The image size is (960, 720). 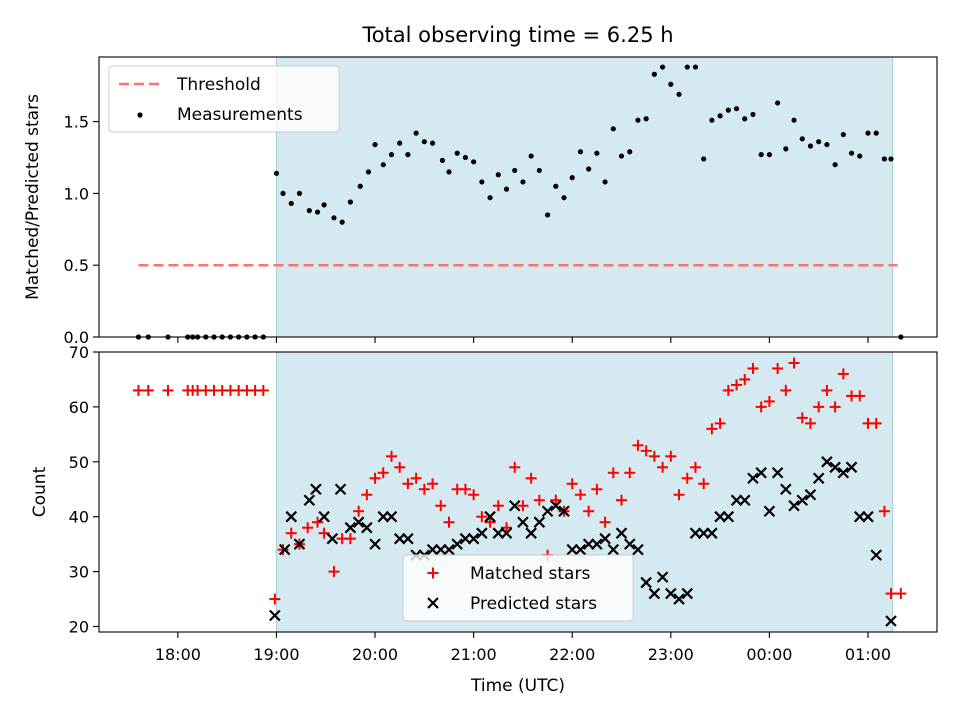 I want to click on bottom-y-tick-label: 60, so click(x=79, y=407).